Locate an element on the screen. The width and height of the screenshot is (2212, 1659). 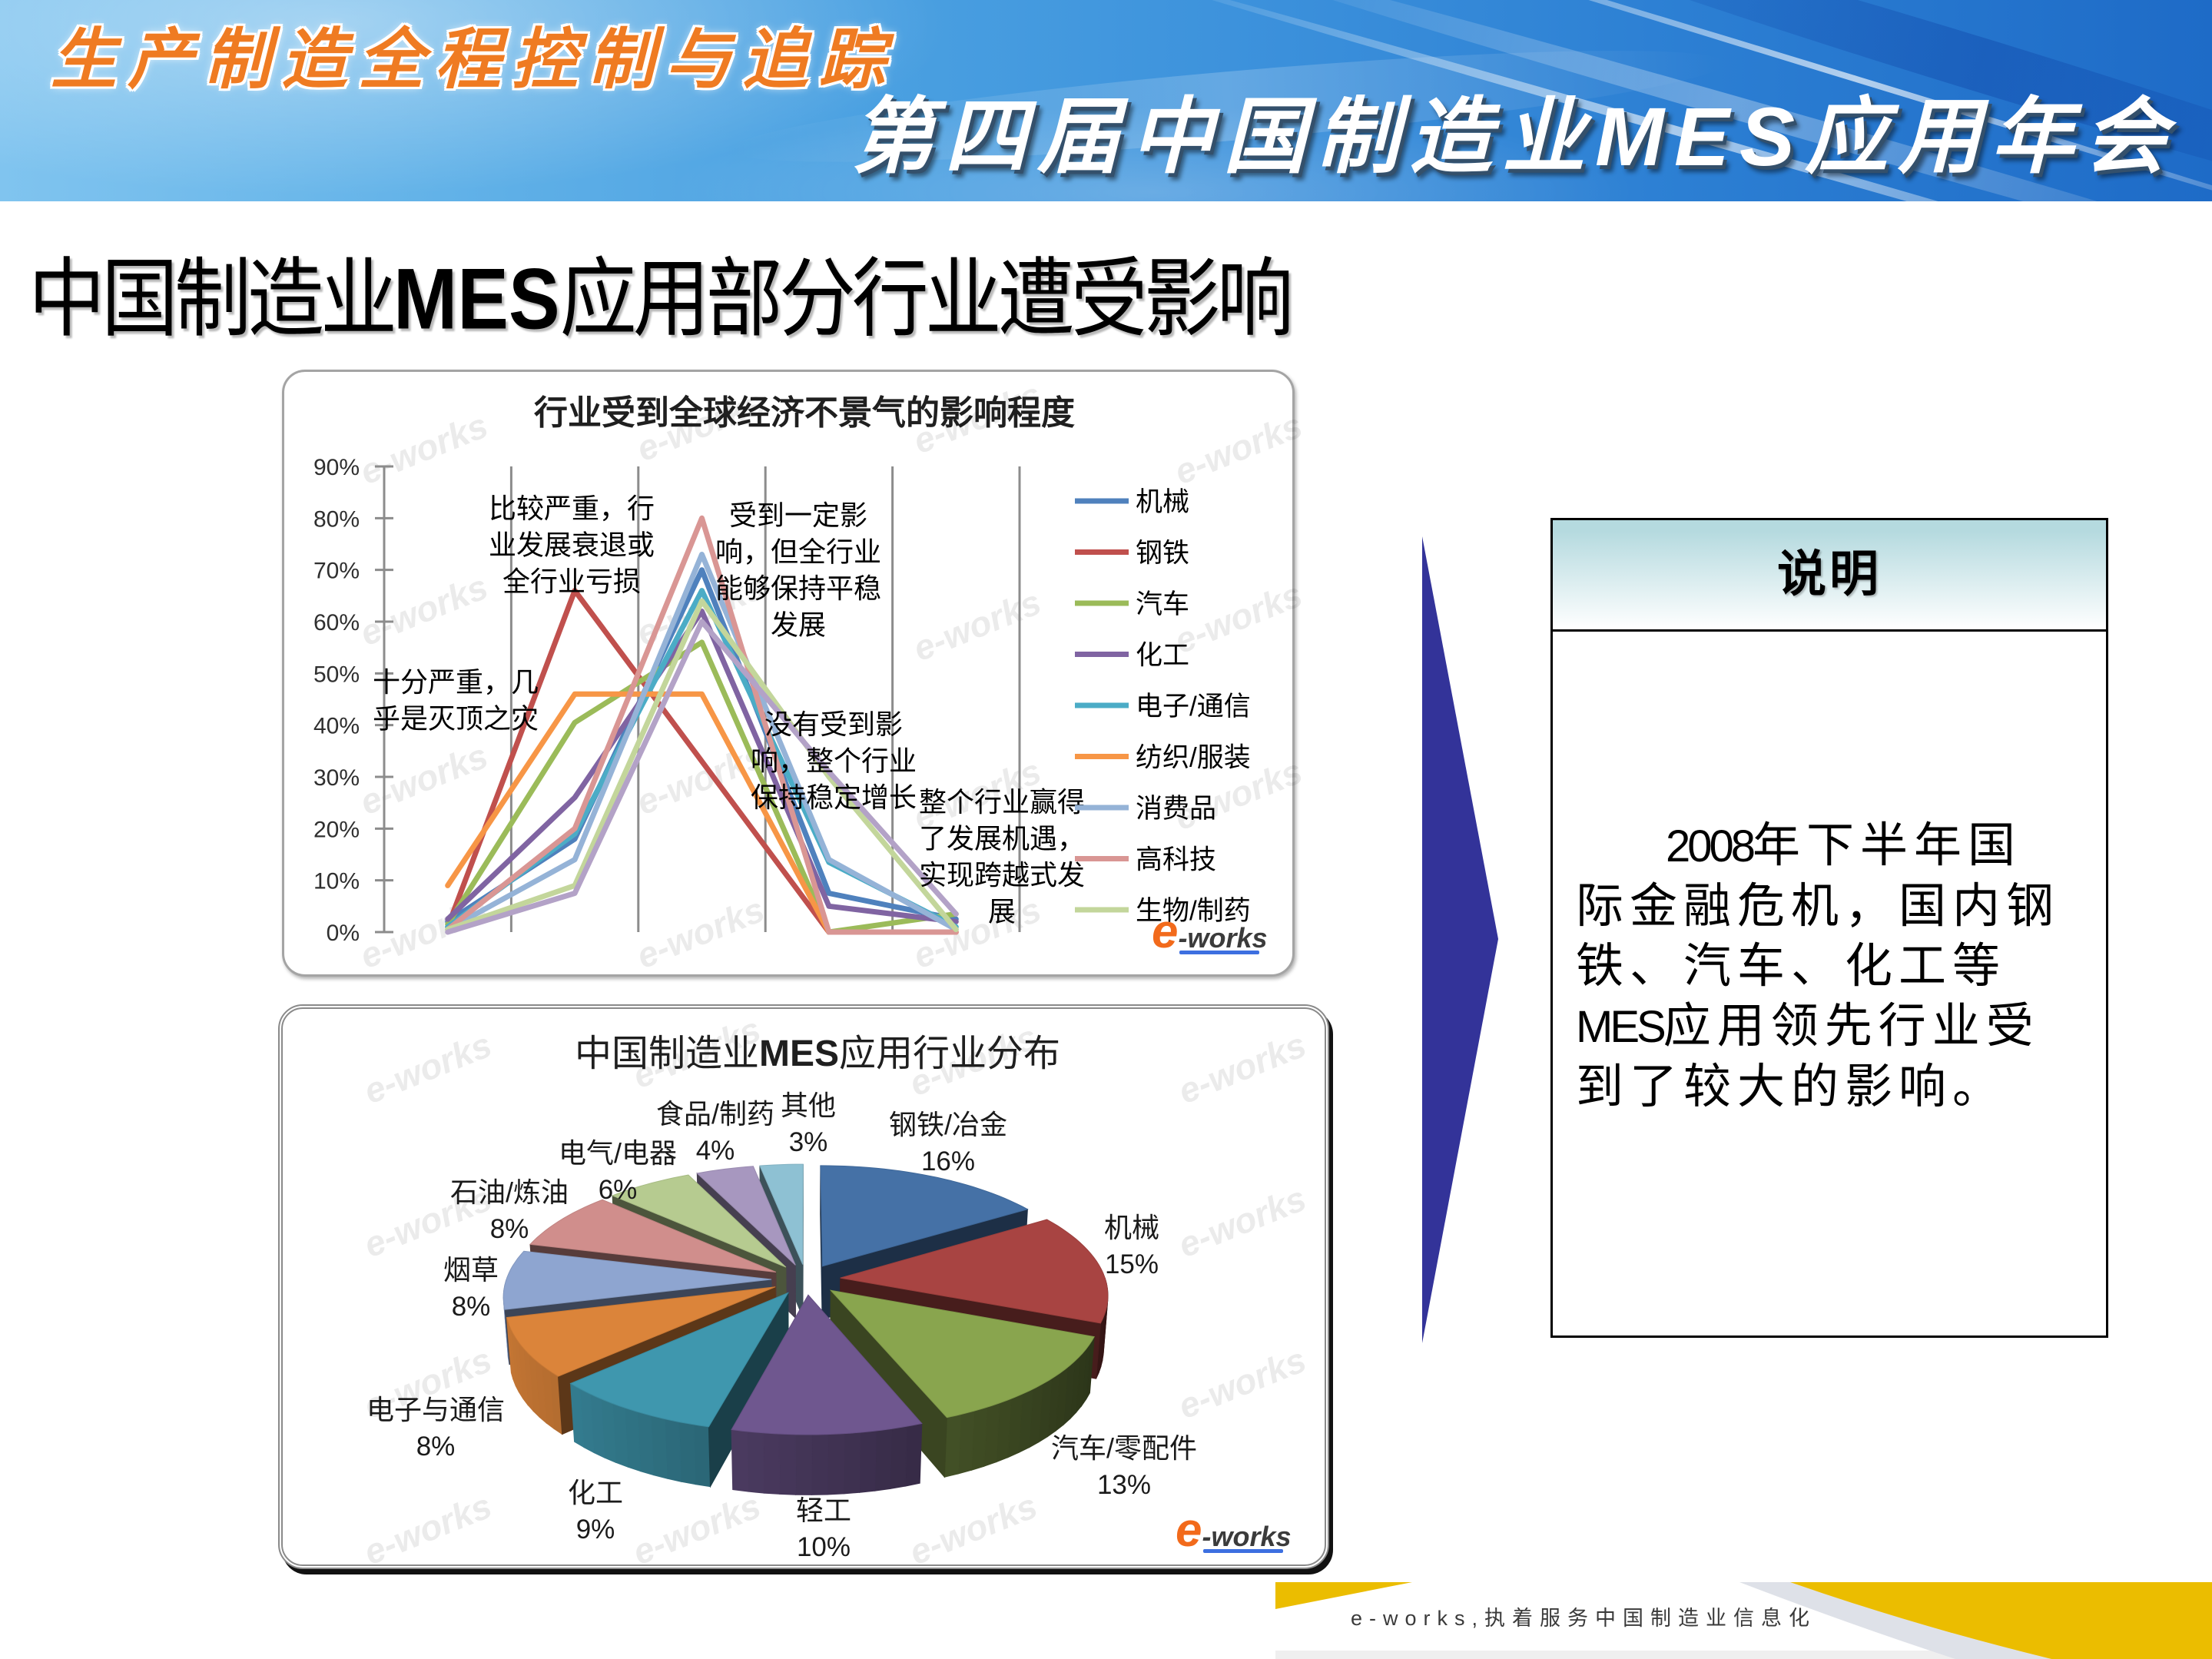
pie-data-label: 其他 3% is located at coordinates (808, 1123).